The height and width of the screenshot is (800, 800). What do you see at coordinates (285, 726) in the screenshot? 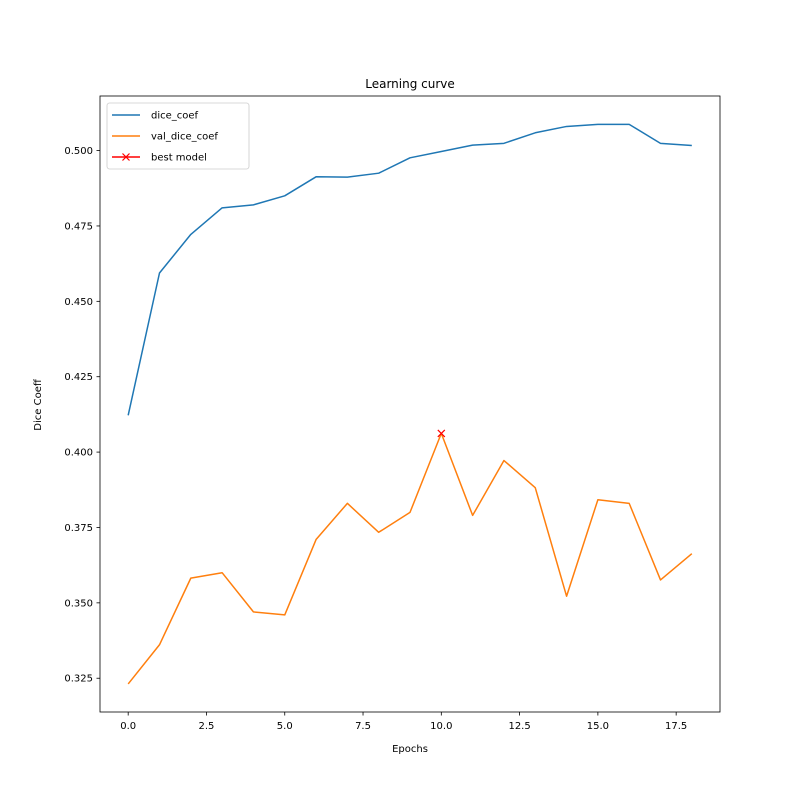
I see `x-tick-label: 5.0` at bounding box center [285, 726].